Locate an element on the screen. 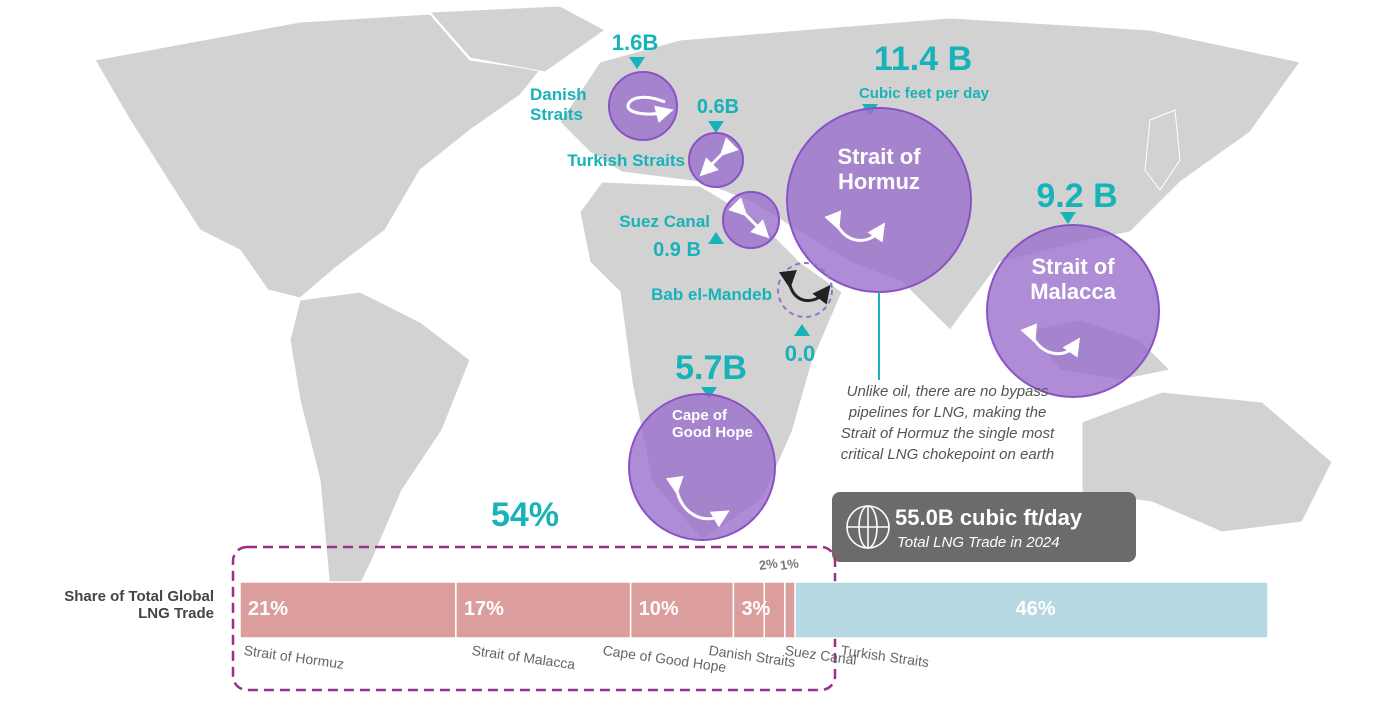  bar-title: Share of Total Global LNG Trade is located at coordinates (139, 605).